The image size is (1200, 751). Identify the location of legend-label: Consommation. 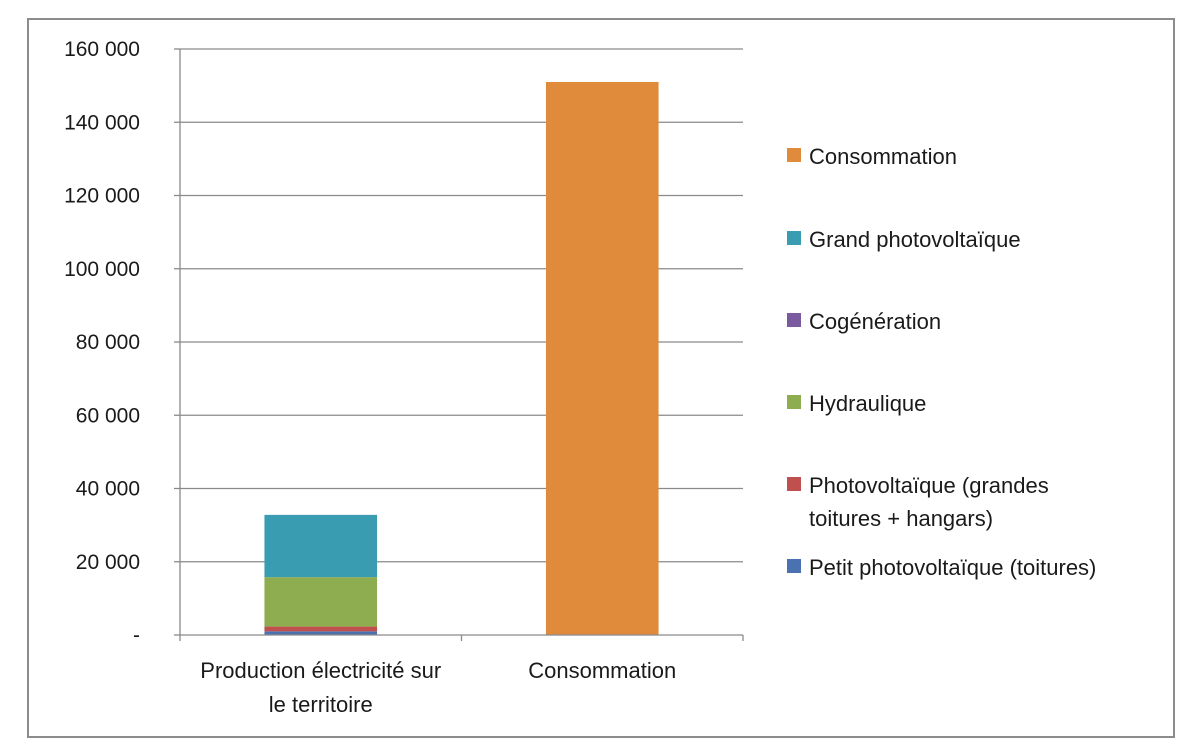
(883, 156).